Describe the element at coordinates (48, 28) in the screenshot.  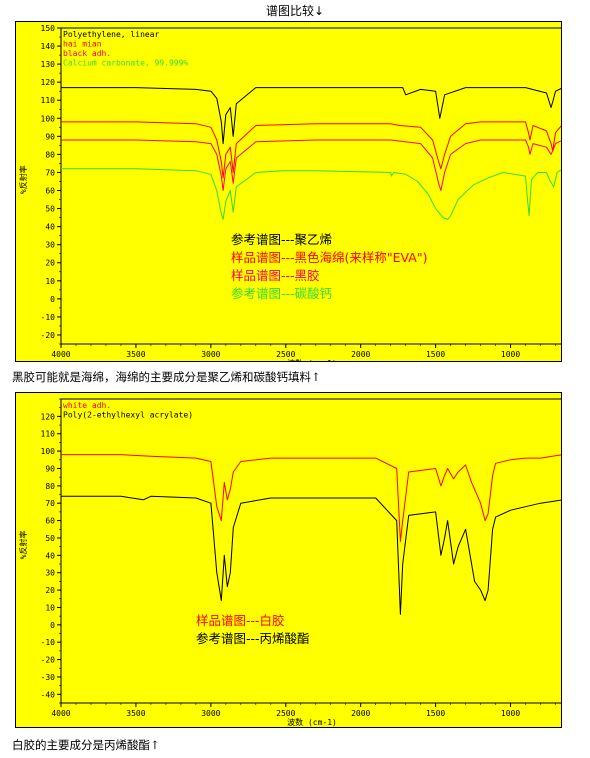
I see `y-tick-label: 150` at that location.